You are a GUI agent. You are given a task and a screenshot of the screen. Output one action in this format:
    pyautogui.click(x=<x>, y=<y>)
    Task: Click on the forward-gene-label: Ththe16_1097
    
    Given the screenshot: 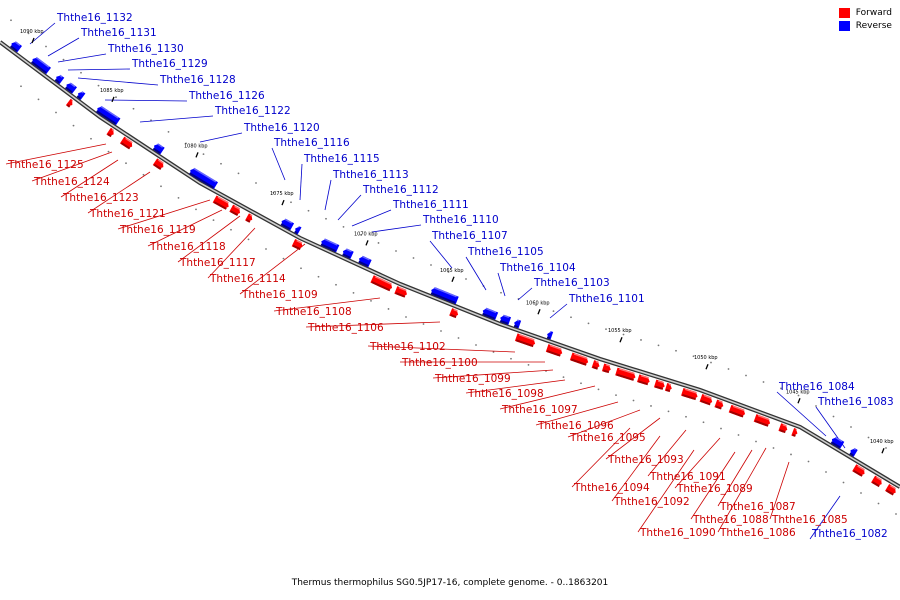 What is the action you would take?
    pyautogui.click(x=539, y=410)
    